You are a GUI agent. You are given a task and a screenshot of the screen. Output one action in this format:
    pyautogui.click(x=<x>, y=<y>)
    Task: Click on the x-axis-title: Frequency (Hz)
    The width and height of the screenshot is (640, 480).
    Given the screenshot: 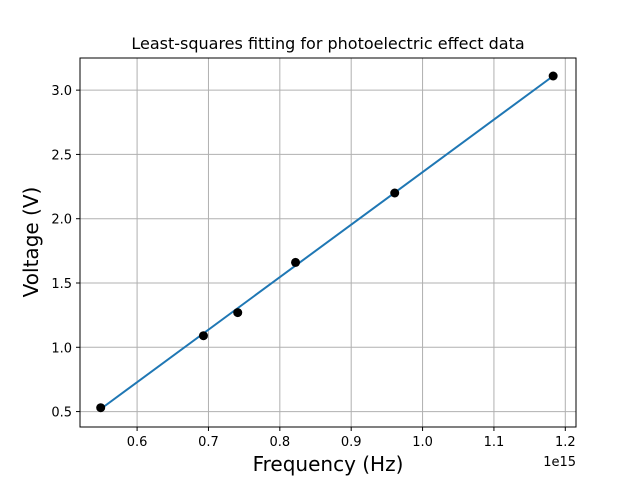 What is the action you would take?
    pyautogui.click(x=328, y=464)
    